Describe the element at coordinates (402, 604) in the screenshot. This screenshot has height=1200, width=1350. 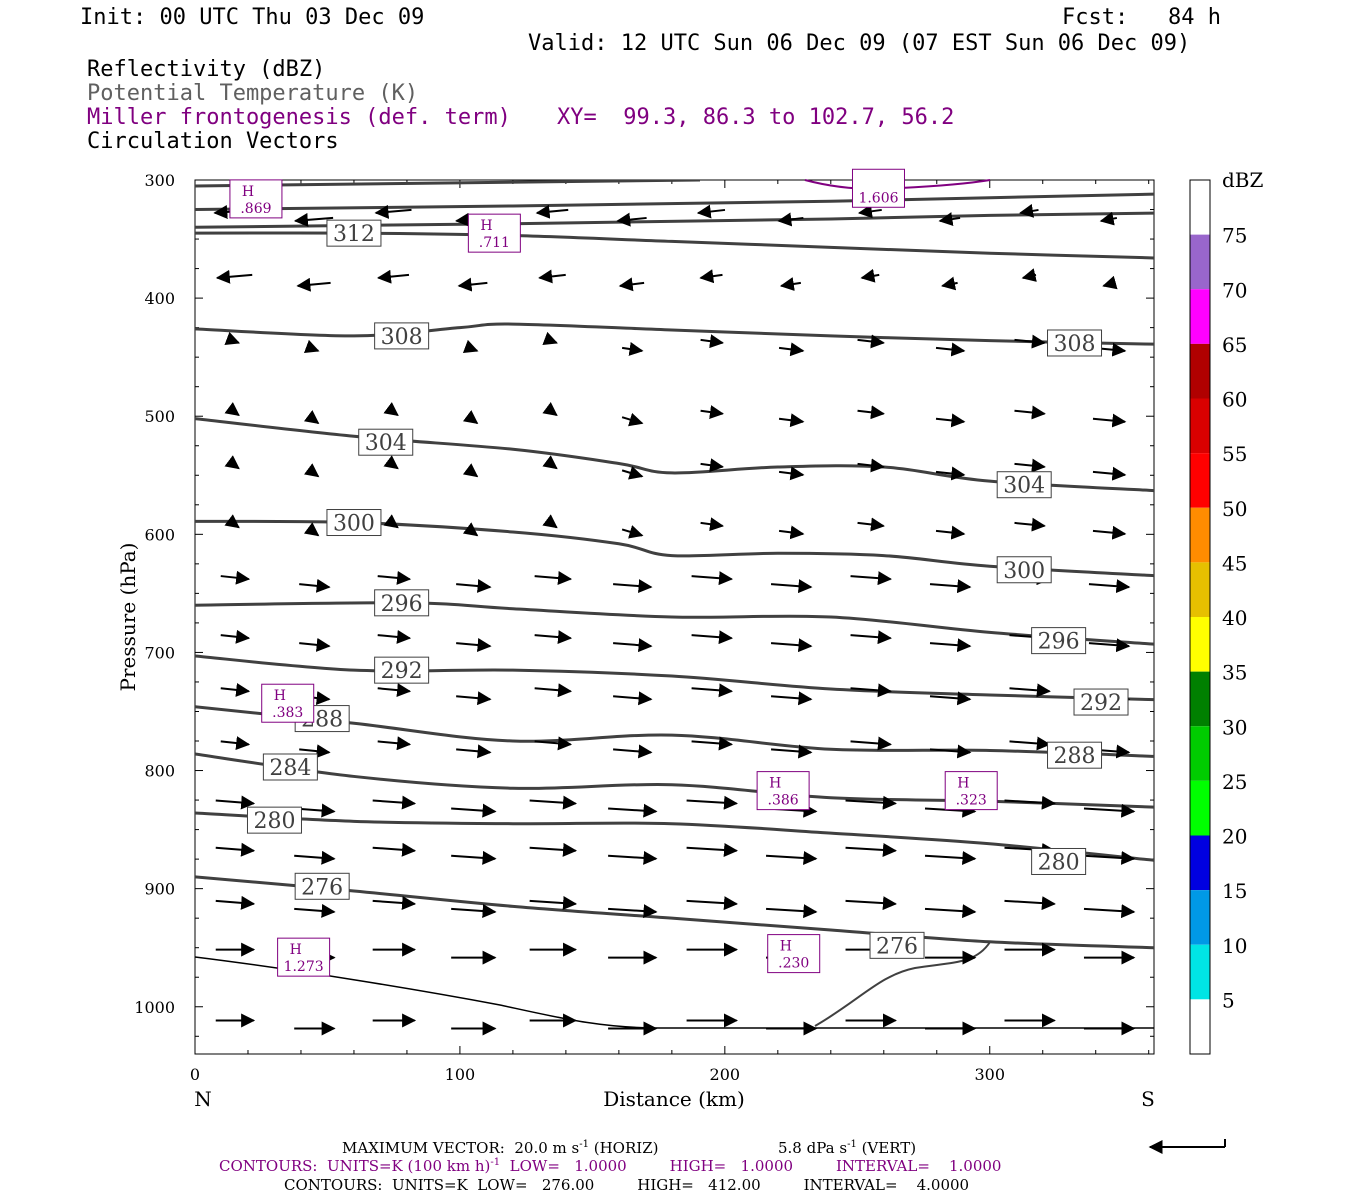
I see `isentrope-label-text: 296` at that location.